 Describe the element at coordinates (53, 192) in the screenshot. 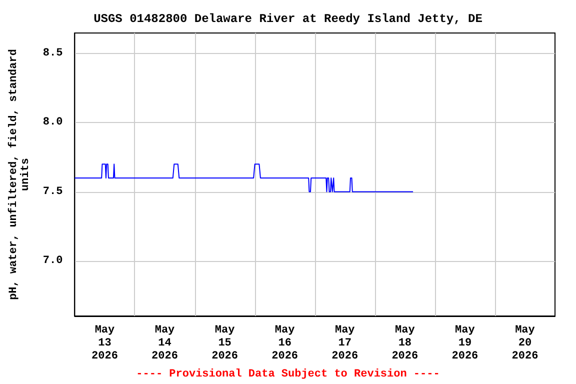

I see `y-tick-label: 7.5` at that location.